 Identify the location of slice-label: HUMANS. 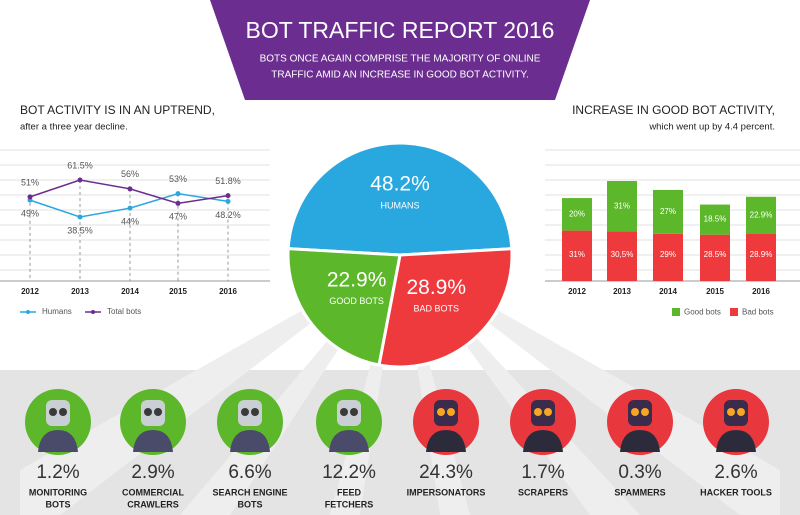
(399, 205).